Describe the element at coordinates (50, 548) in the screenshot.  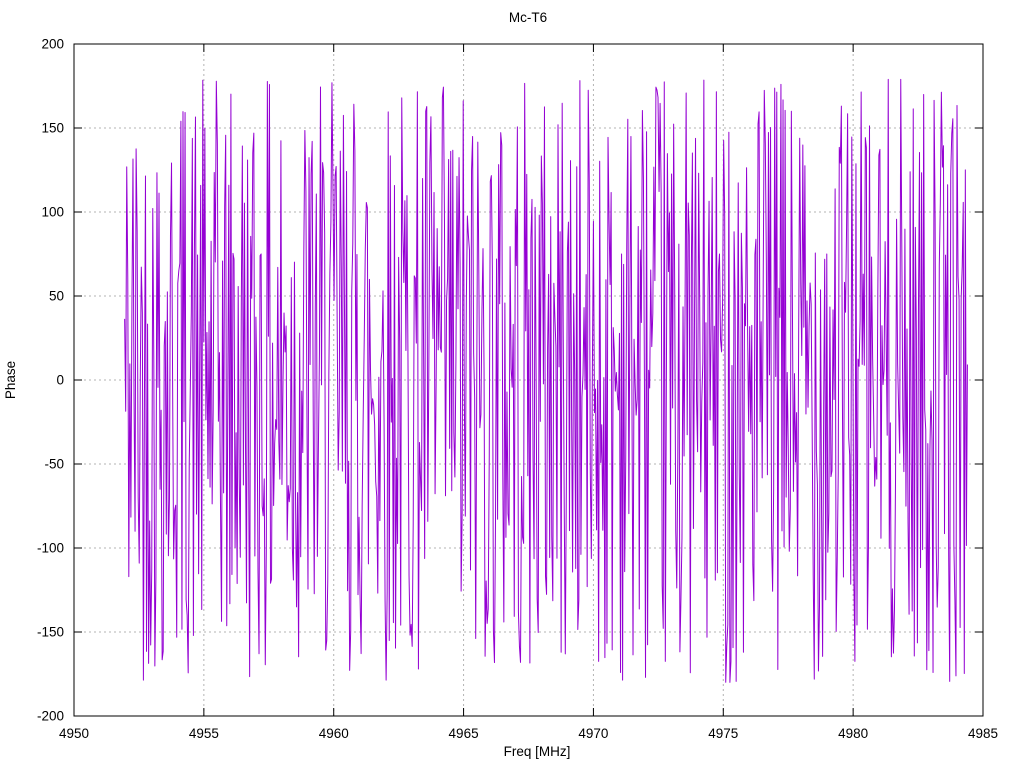
I see `y-tick-label: -100` at that location.